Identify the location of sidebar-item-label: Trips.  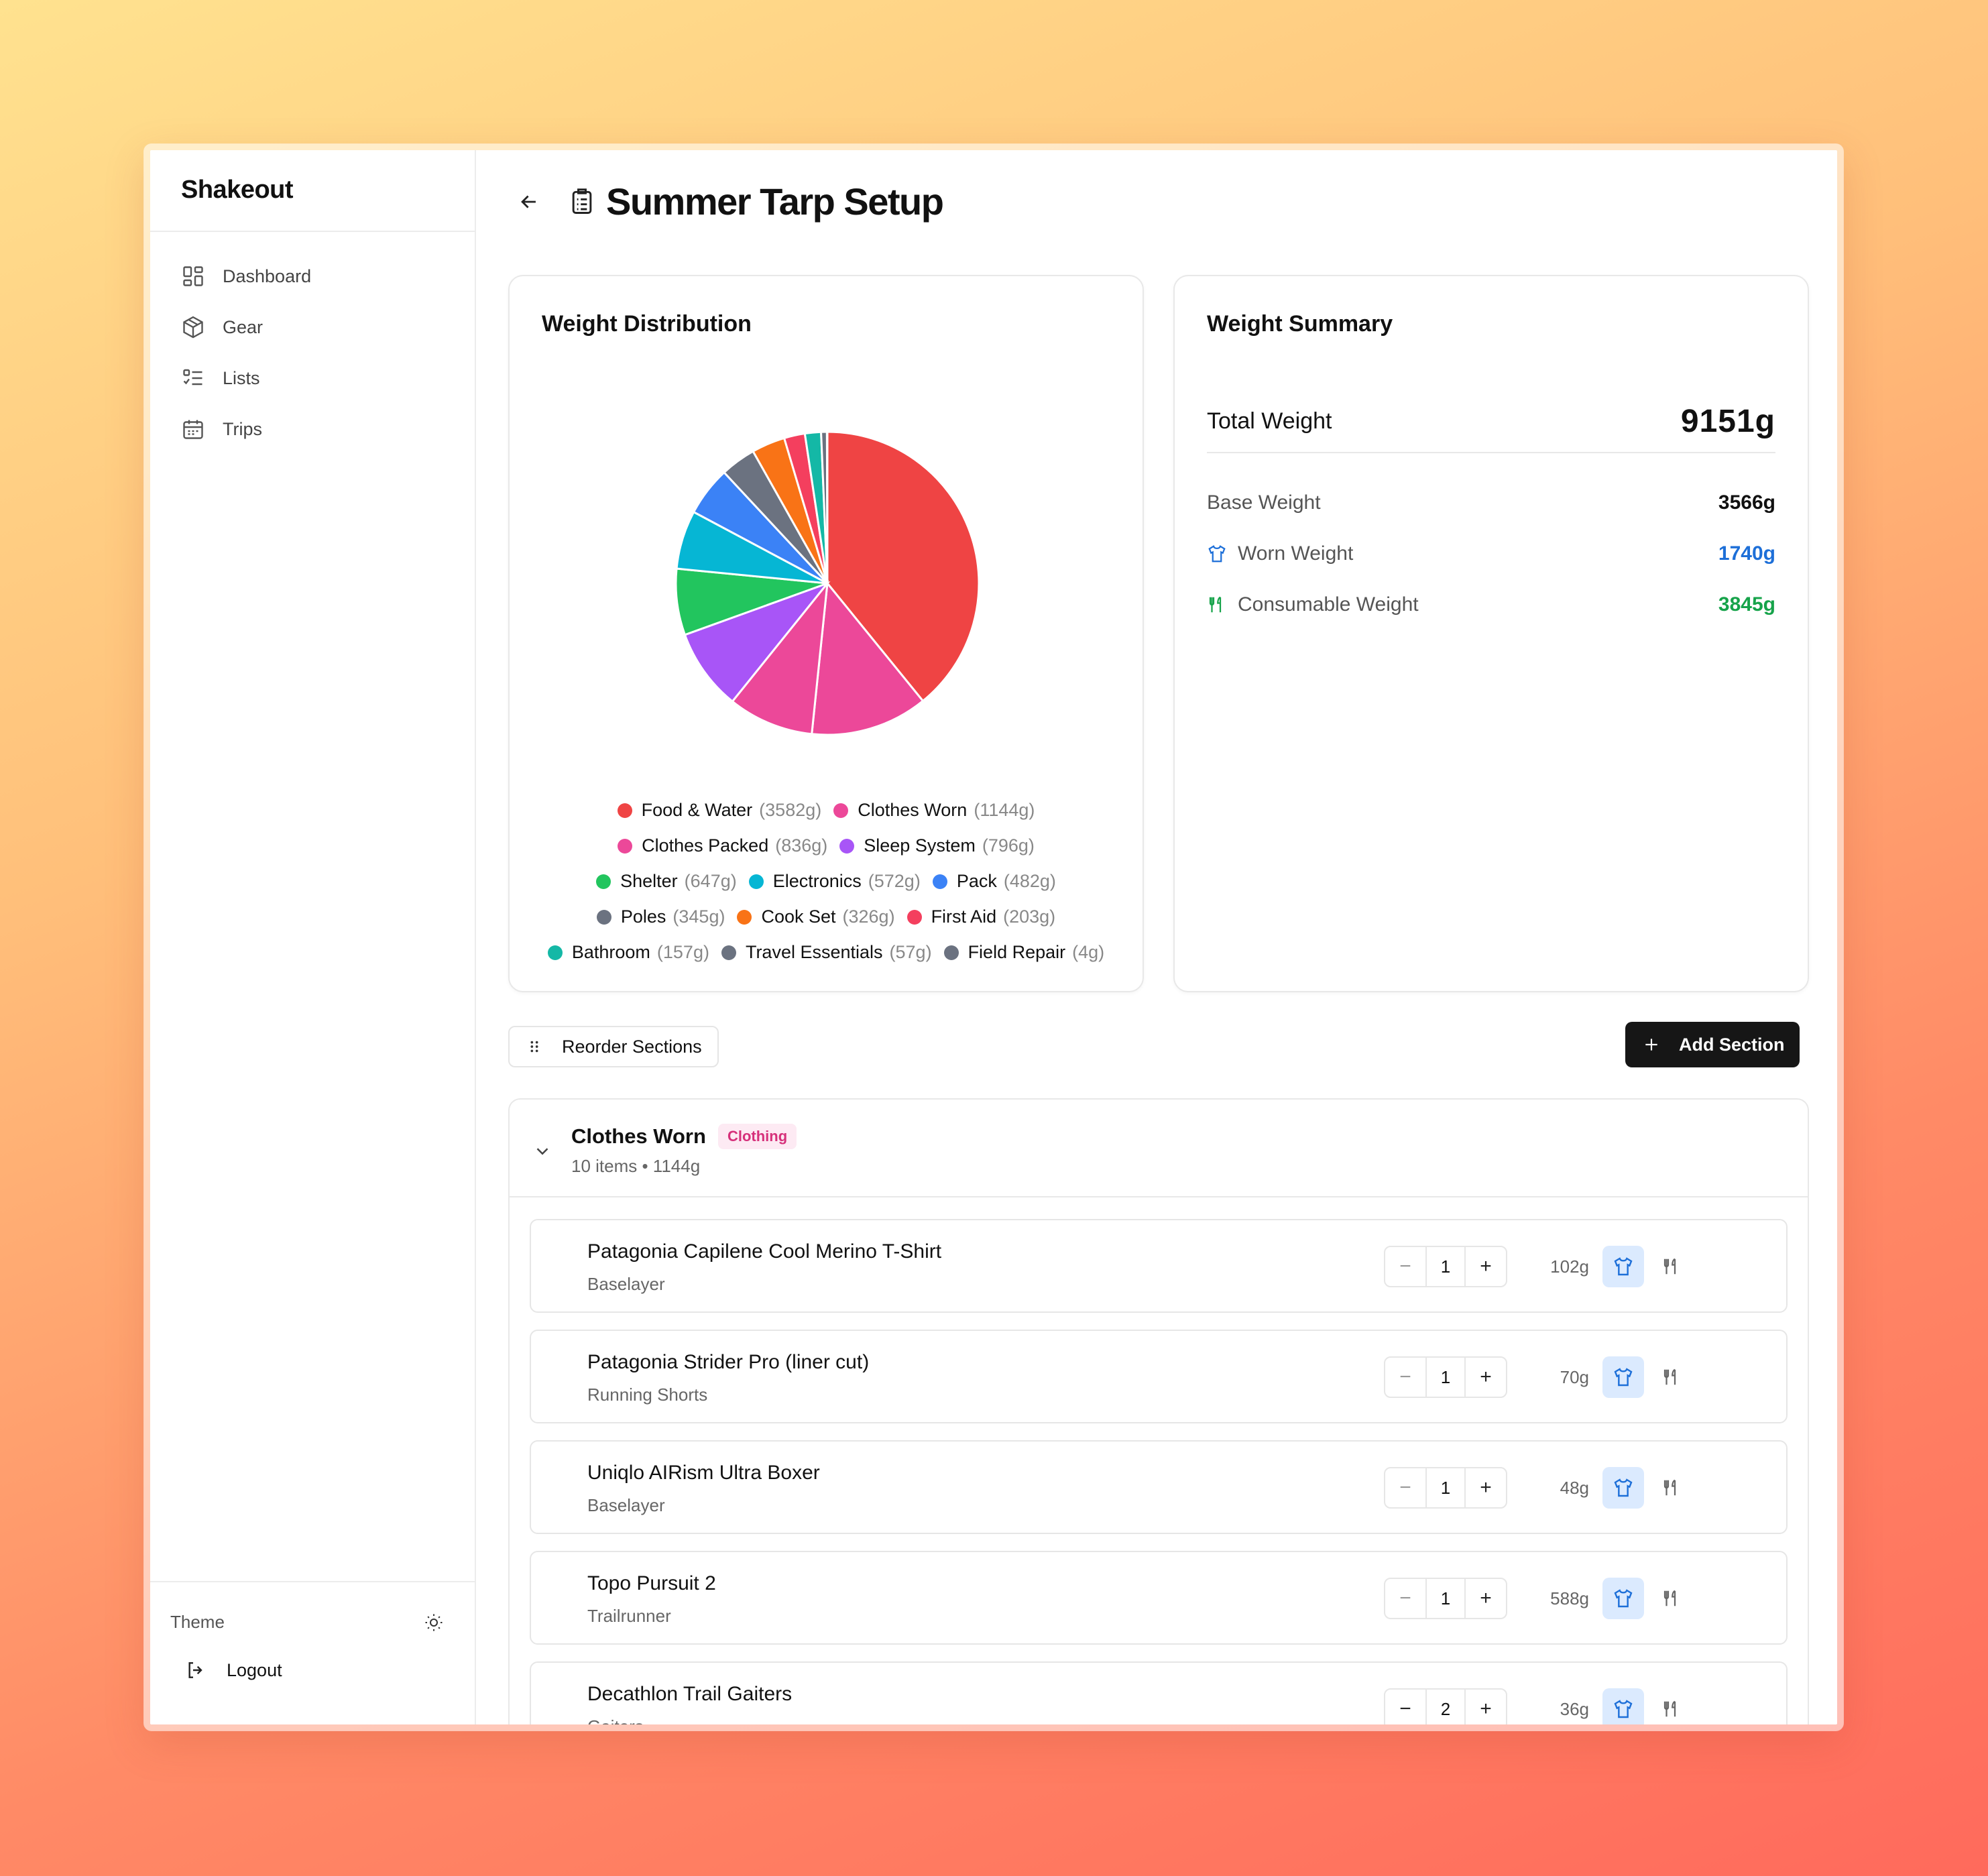
(243, 428).